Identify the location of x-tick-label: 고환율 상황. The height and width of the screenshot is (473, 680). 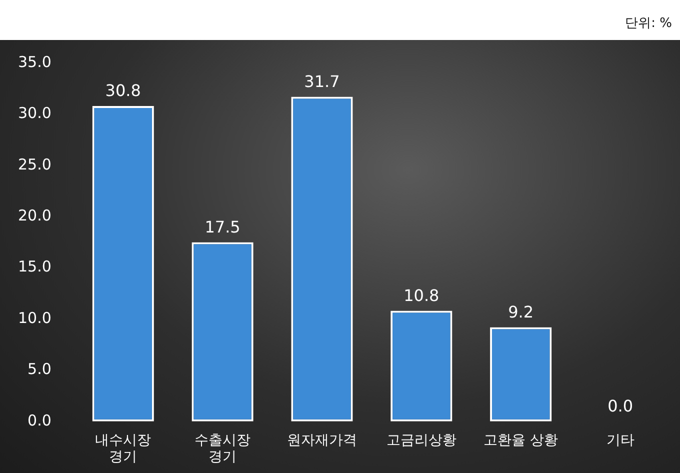
(521, 440).